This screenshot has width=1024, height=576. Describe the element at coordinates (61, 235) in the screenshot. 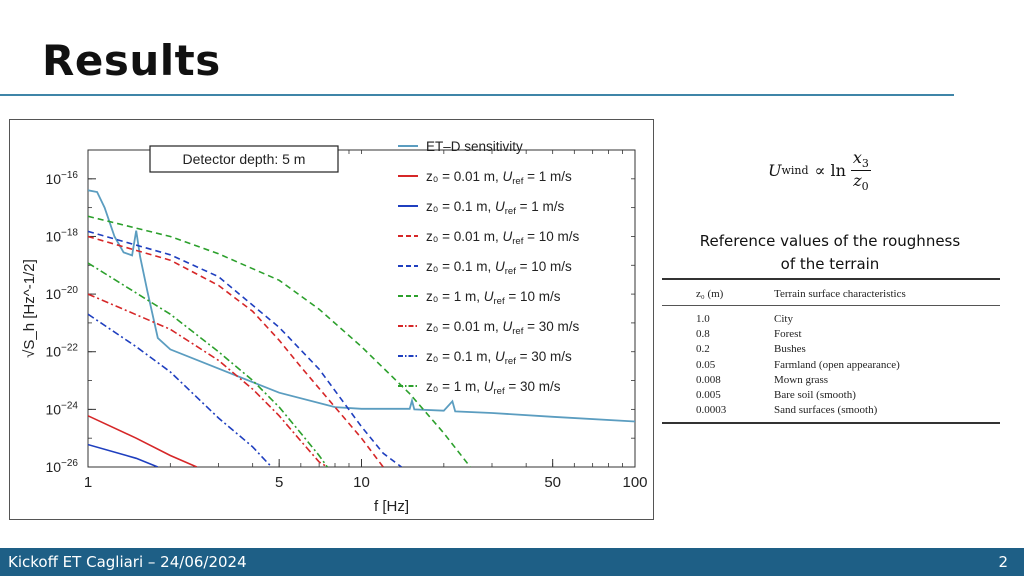

I see `y-tick-label: 10−18` at that location.